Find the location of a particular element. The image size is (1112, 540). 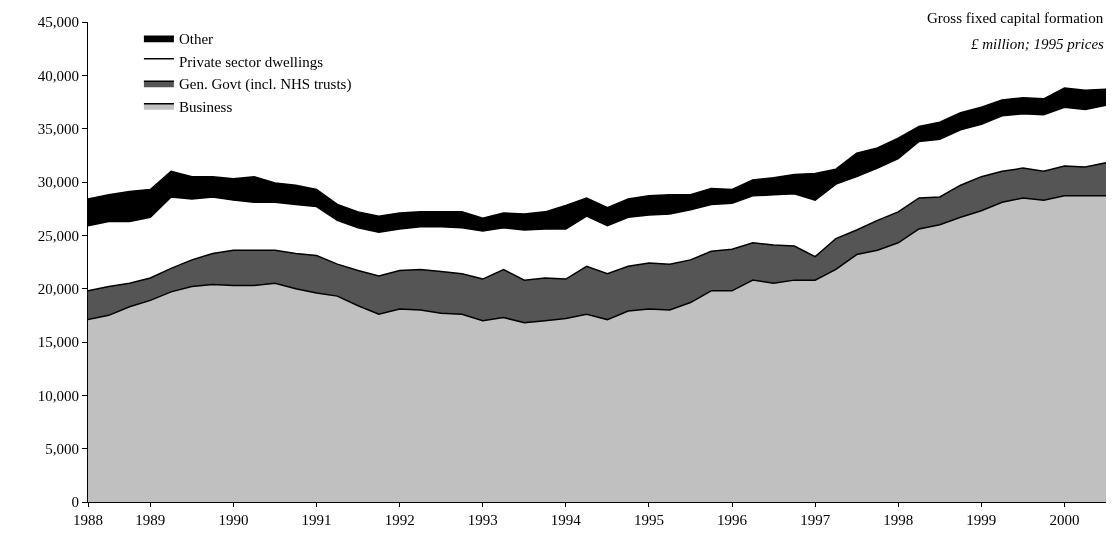

legend-label: Gen. Govt (incl. NHS trusts) is located at coordinates (265, 85).